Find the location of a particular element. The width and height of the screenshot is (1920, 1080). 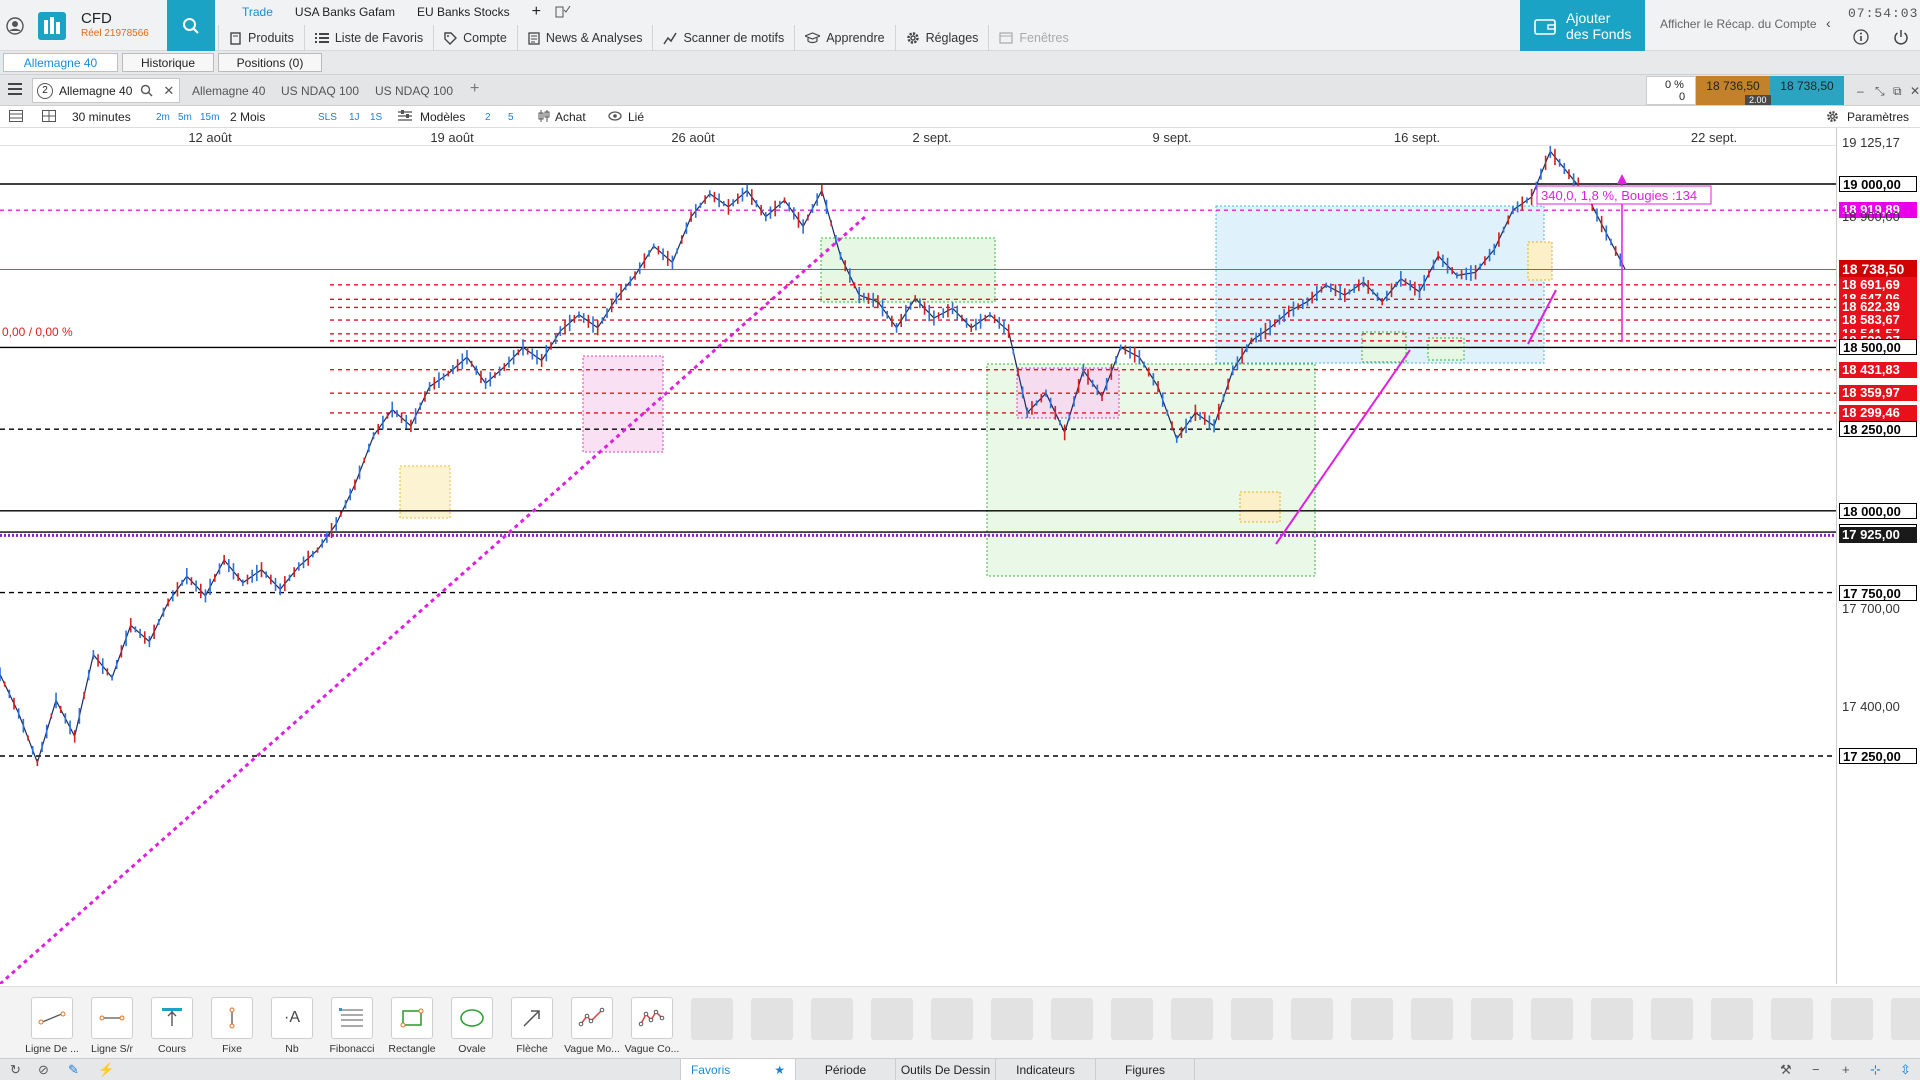

add-funds-button: Ajouter des Fonds is located at coordinates (1582, 25).